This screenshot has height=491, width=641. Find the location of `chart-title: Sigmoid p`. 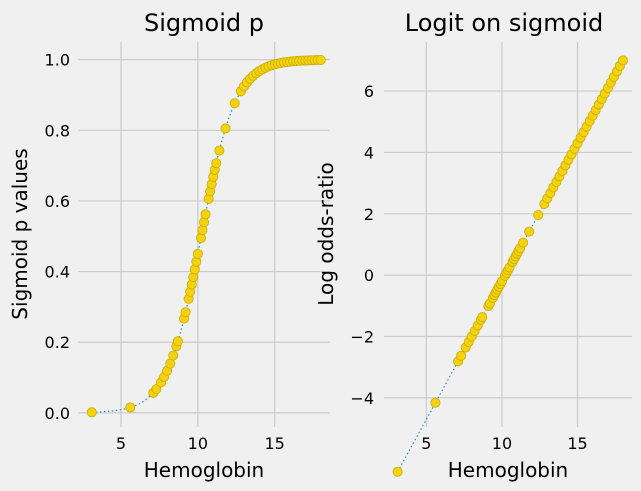

chart-title: Sigmoid p is located at coordinates (204, 23).